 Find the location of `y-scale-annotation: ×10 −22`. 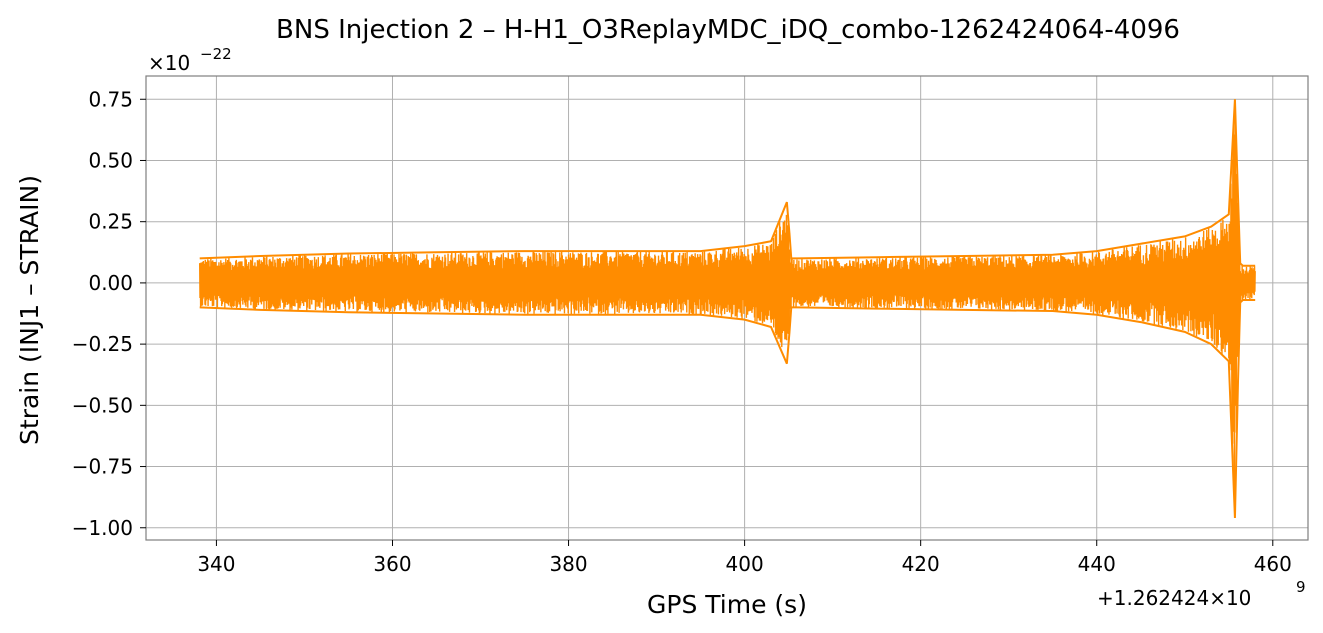

y-scale-annotation: ×10 −22 is located at coordinates (190, 60).